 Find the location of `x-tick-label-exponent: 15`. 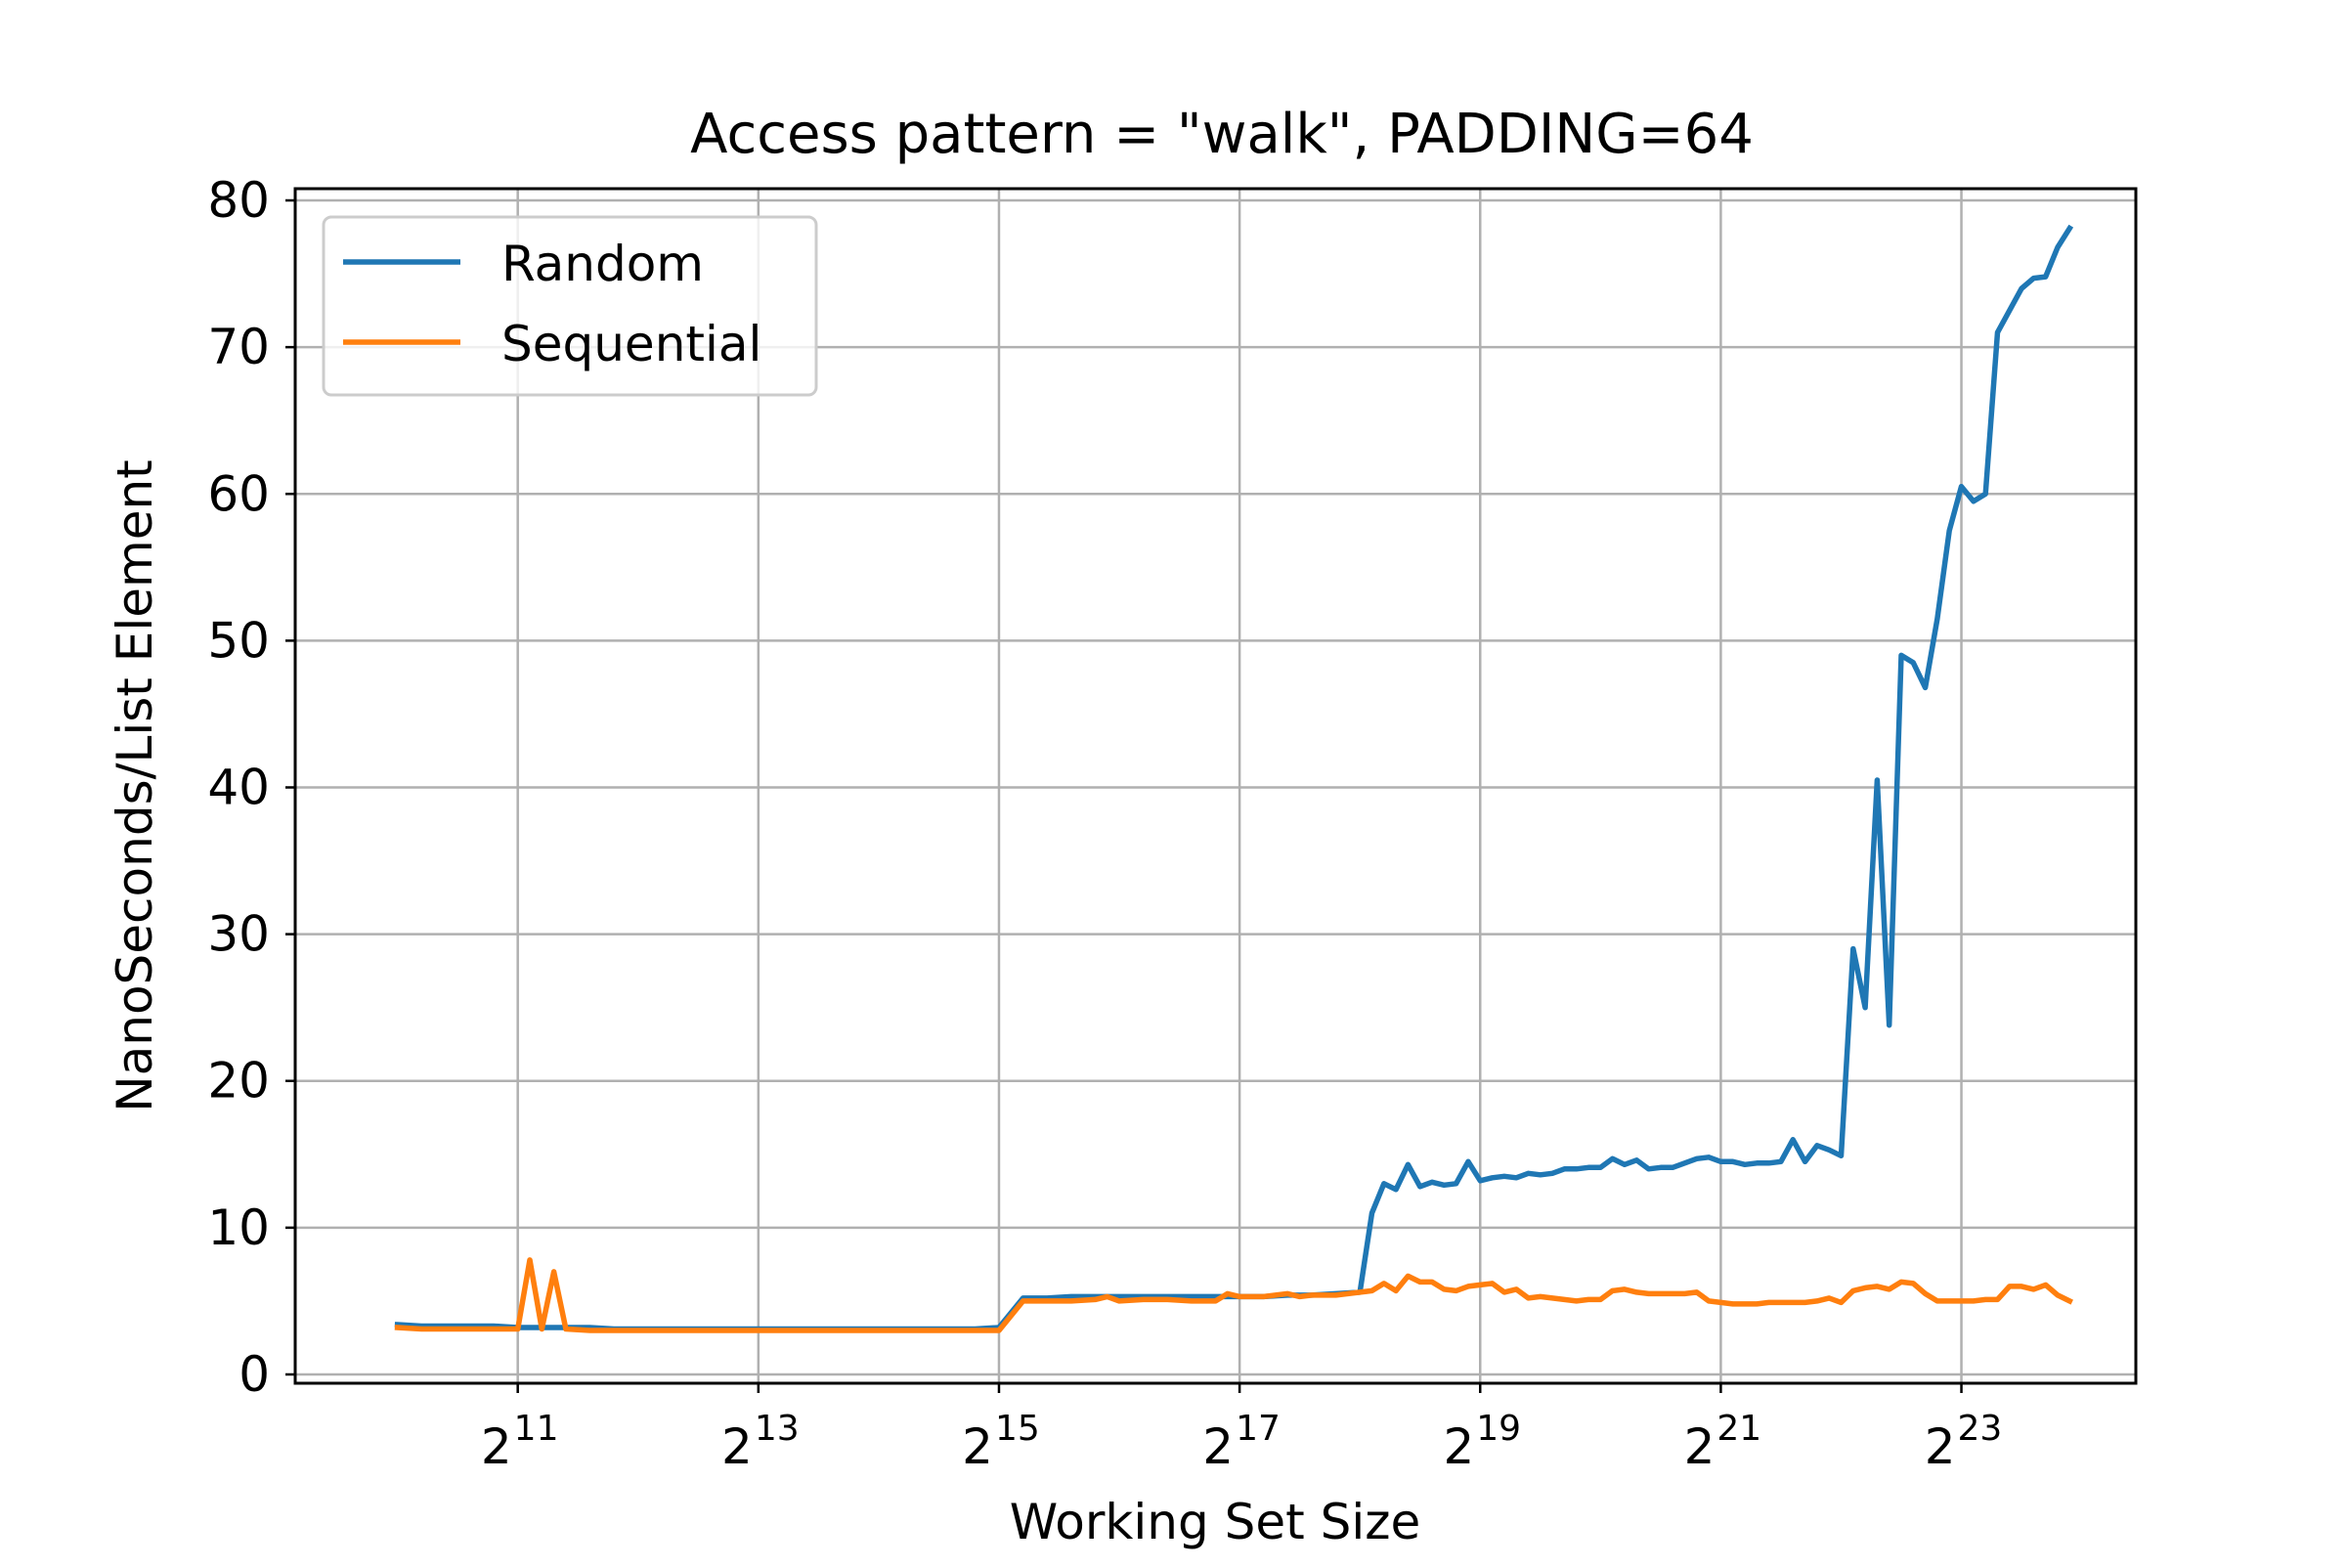

x-tick-label-exponent: 15 is located at coordinates (1018, 1429).